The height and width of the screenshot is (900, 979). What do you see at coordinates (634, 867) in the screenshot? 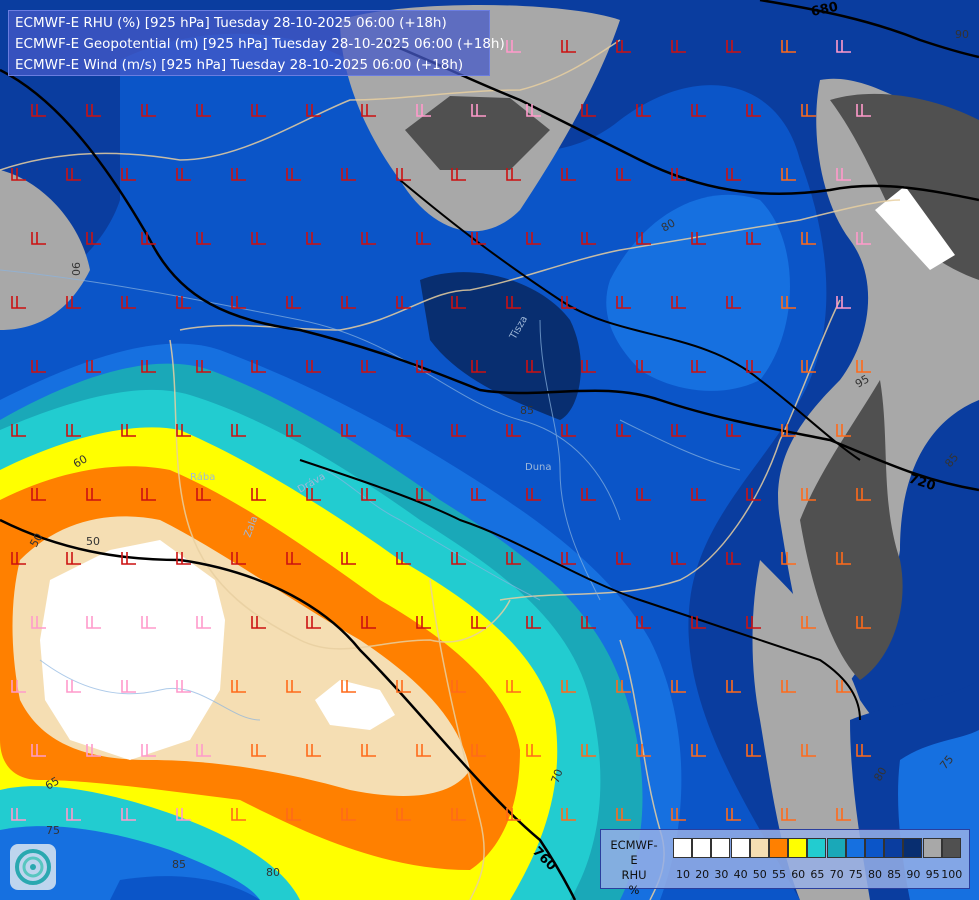
I see `legend-title: ECMWF-E RHU %` at bounding box center [634, 867].